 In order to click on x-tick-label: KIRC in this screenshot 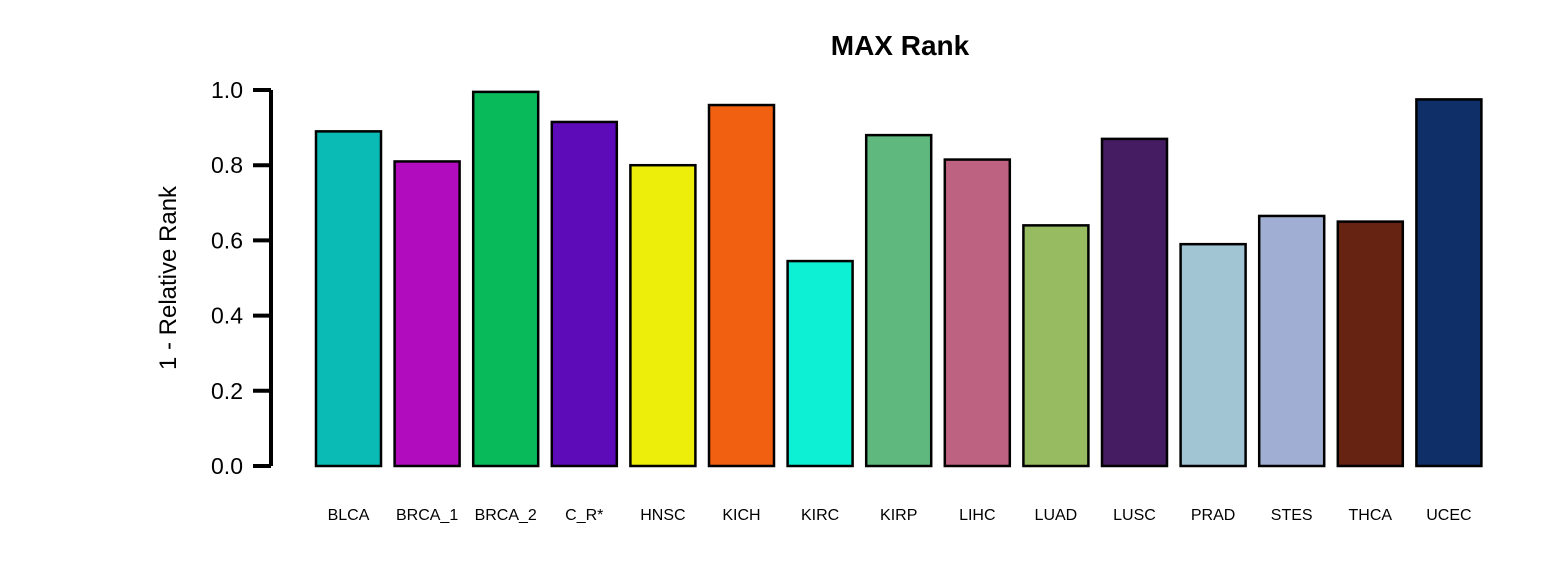, I will do `click(820, 515)`.